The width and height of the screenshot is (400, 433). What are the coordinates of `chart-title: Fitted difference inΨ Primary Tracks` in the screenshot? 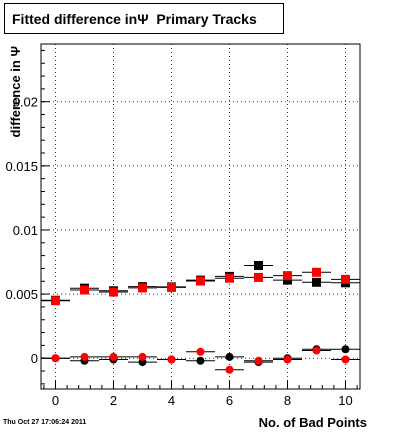 It's located at (144, 18).